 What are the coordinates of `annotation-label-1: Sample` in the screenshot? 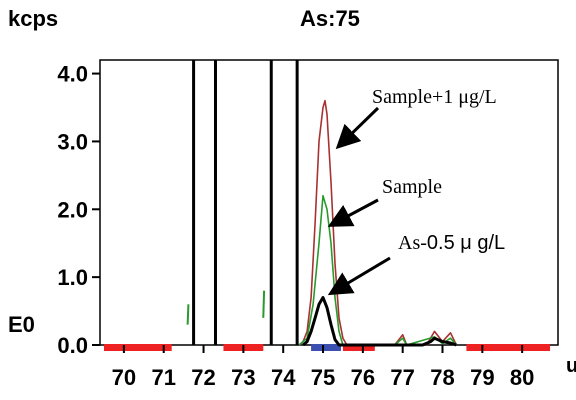 It's located at (412, 187).